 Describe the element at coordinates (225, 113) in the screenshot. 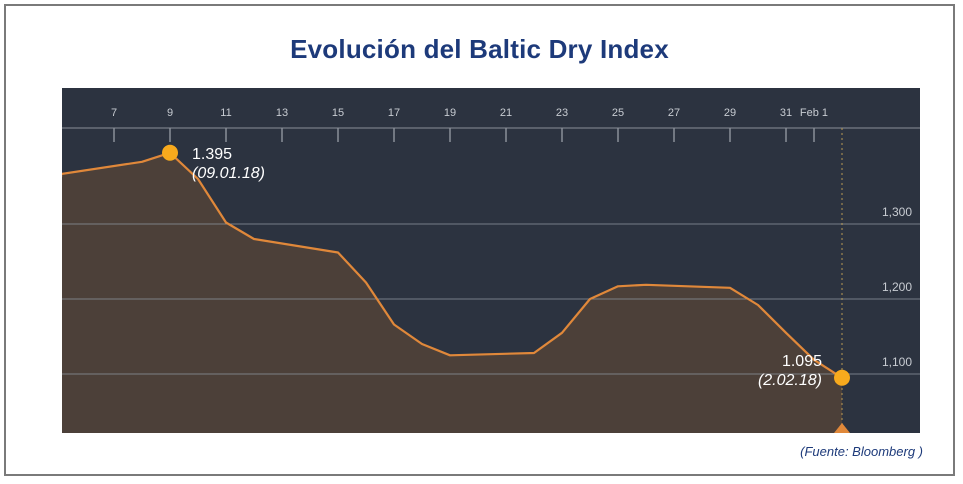

I see `x-tick-label: 11` at that location.